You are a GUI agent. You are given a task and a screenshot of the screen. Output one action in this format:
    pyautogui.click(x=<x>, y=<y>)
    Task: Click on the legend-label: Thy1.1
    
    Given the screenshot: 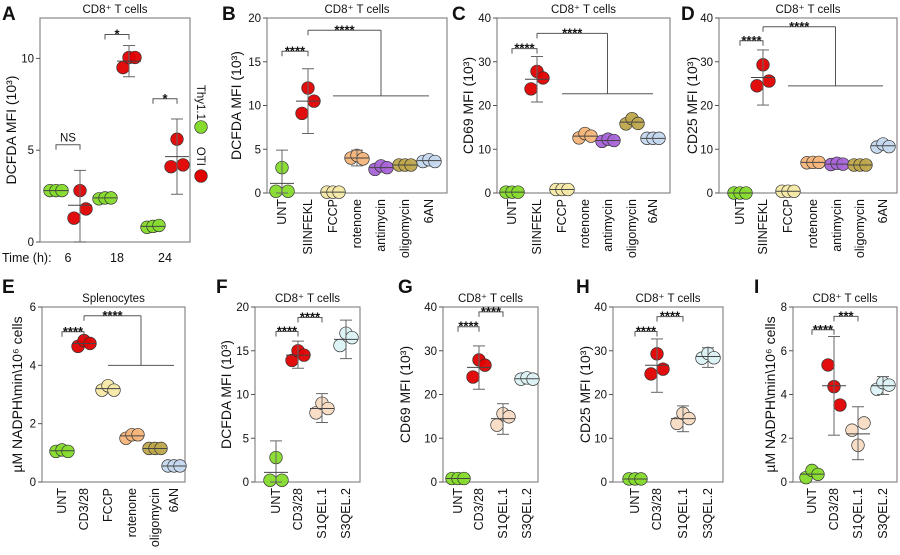 What is the action you would take?
    pyautogui.click(x=200, y=102)
    